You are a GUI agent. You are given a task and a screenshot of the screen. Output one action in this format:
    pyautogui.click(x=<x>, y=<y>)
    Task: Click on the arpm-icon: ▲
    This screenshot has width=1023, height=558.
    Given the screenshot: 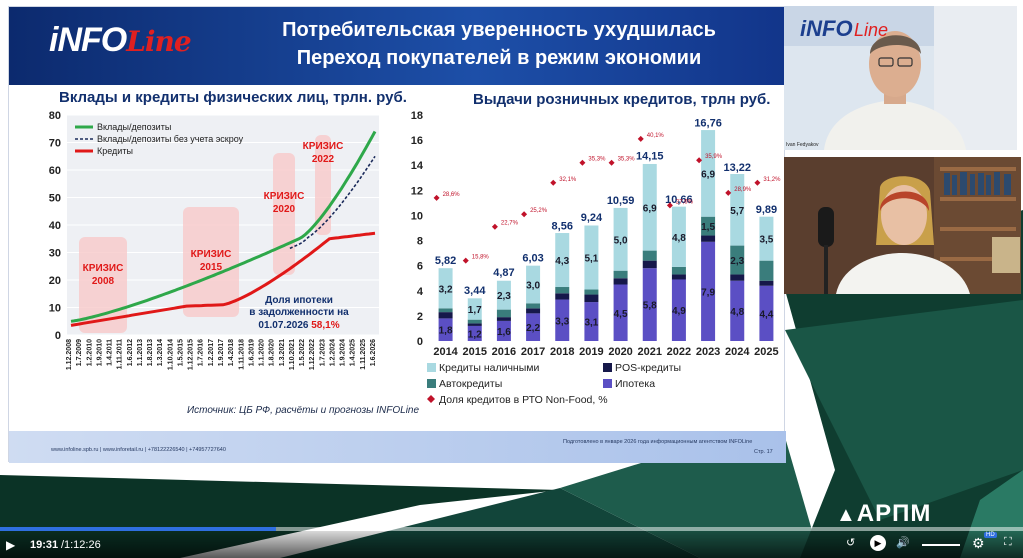 What is the action you would take?
    pyautogui.click(x=846, y=515)
    